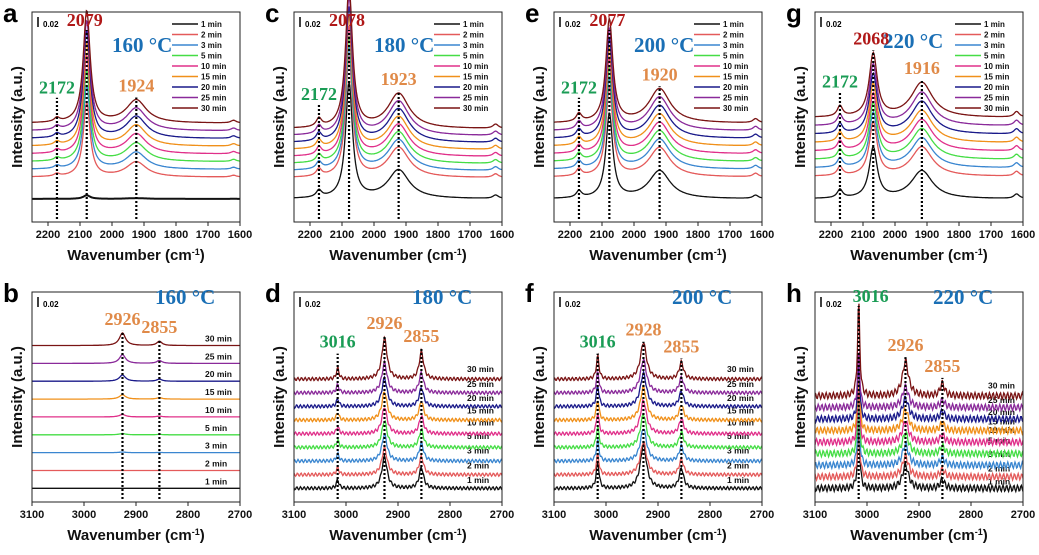 The height and width of the screenshot is (555, 1039). What do you see at coordinates (607, 20) in the screenshot?
I see `peak-label: 2077` at bounding box center [607, 20].